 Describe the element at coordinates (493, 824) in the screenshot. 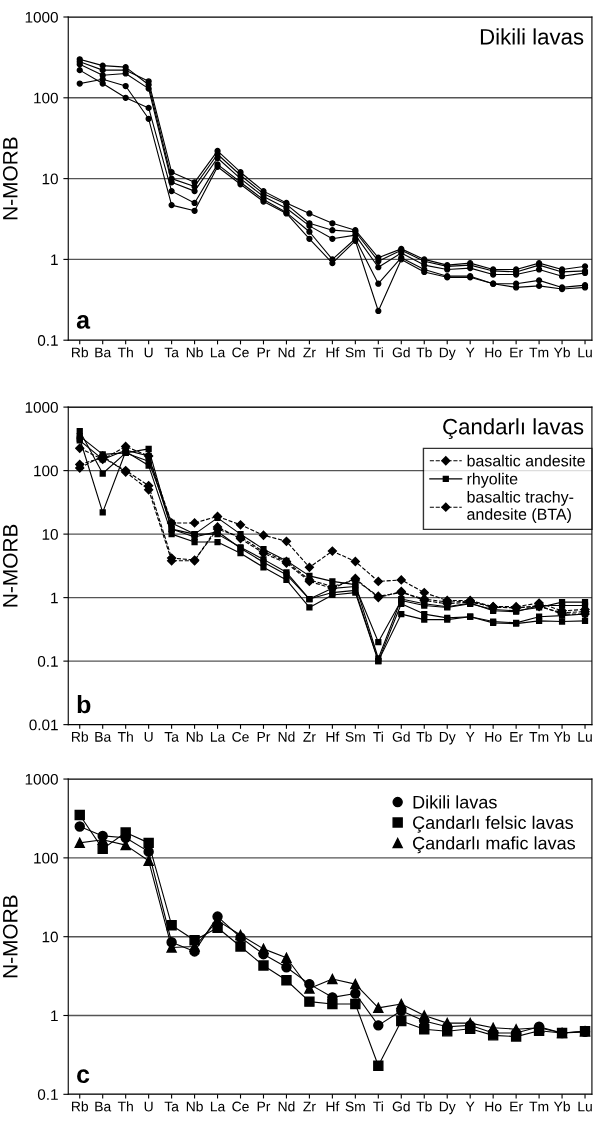

I see `legend-label: Çandarlı felsic lavas` at that location.